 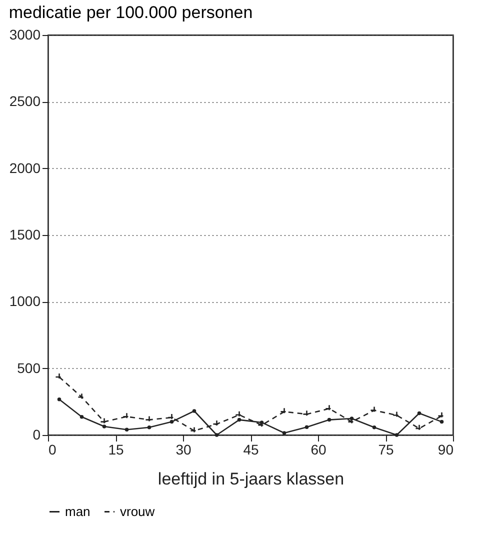 I want to click on x-tick-label: 90, so click(x=446, y=450).